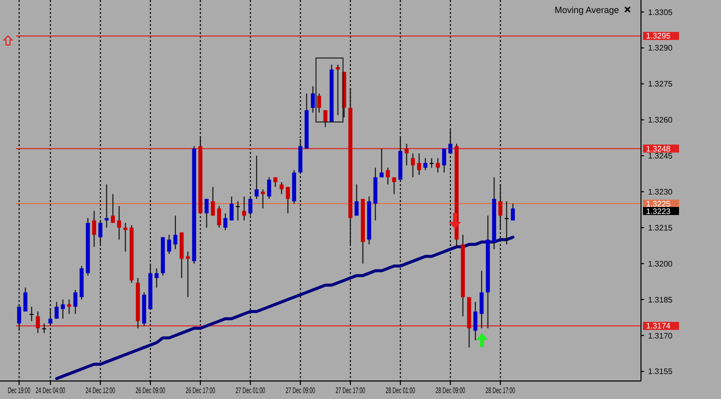 This screenshot has width=721, height=399. I want to click on y-tick-label: 1.3275, so click(661, 84).